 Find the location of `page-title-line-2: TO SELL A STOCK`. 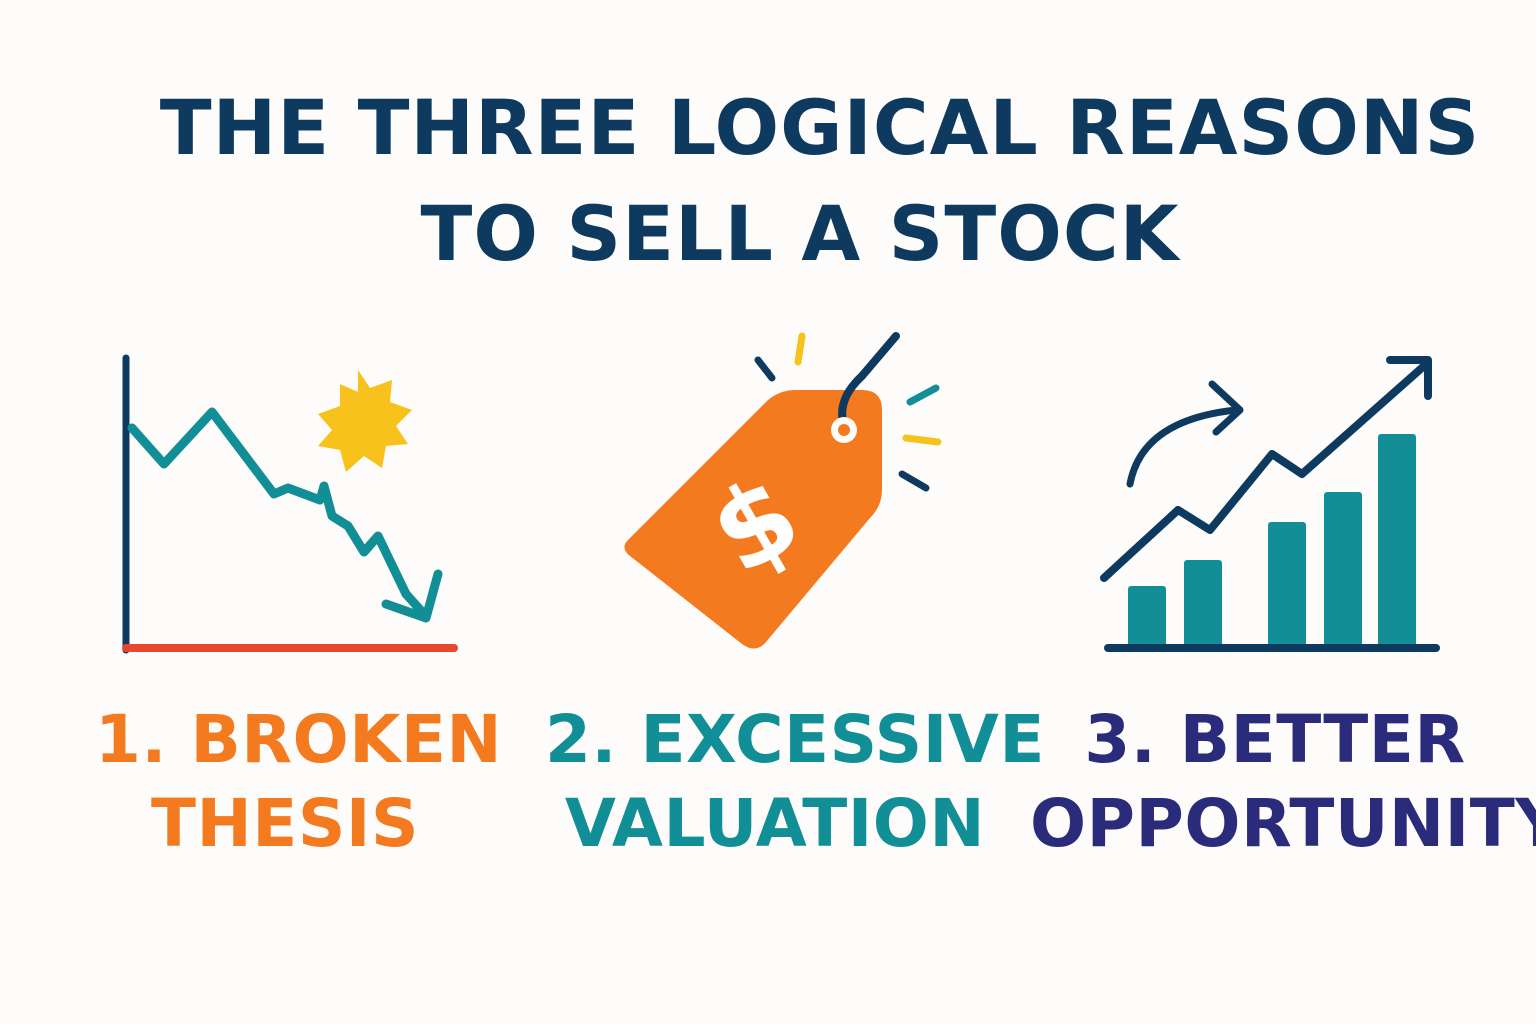

page-title-line-2: TO SELL A STOCK is located at coordinates (800, 233).